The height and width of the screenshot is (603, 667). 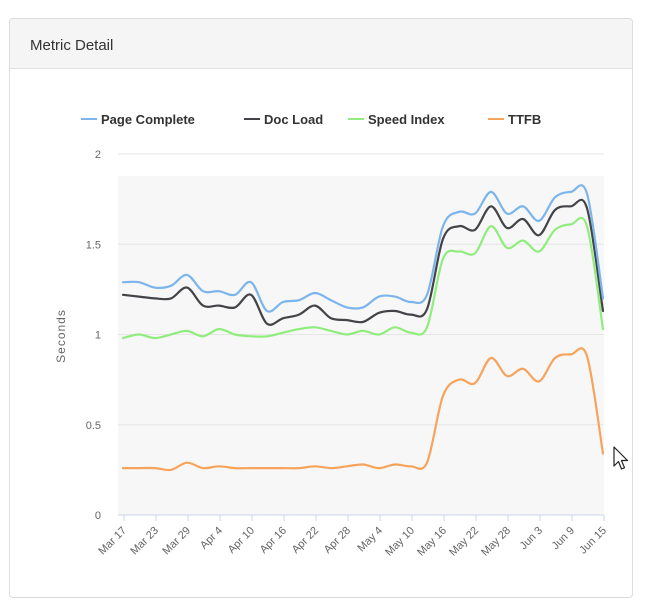 I want to click on x-tick-label: Jun 15, so click(x=593, y=541).